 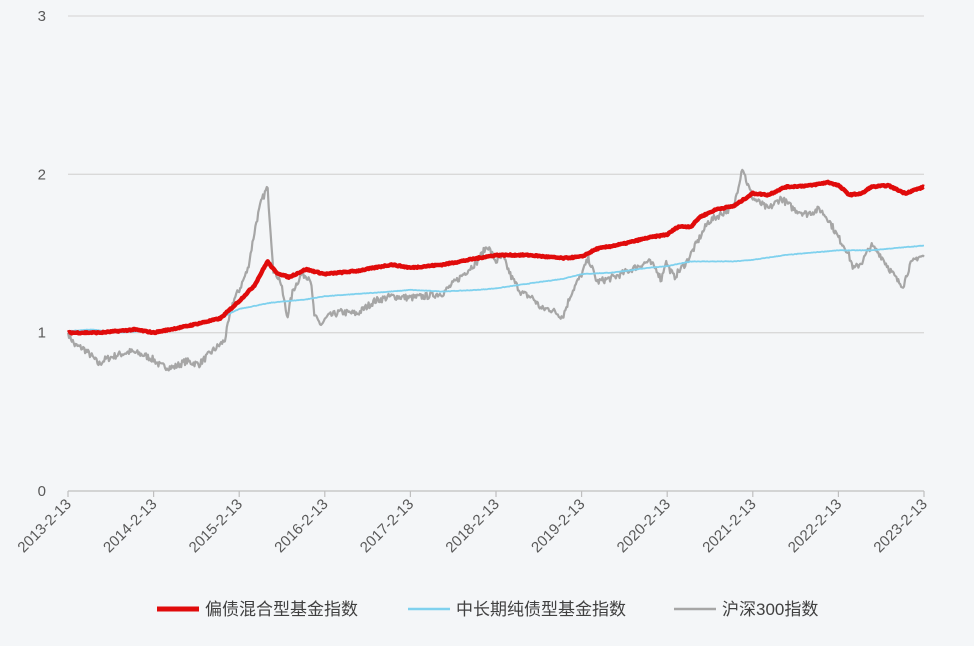 I want to click on legend-label-1: 偏债混合型基金指数, so click(x=281, y=609).